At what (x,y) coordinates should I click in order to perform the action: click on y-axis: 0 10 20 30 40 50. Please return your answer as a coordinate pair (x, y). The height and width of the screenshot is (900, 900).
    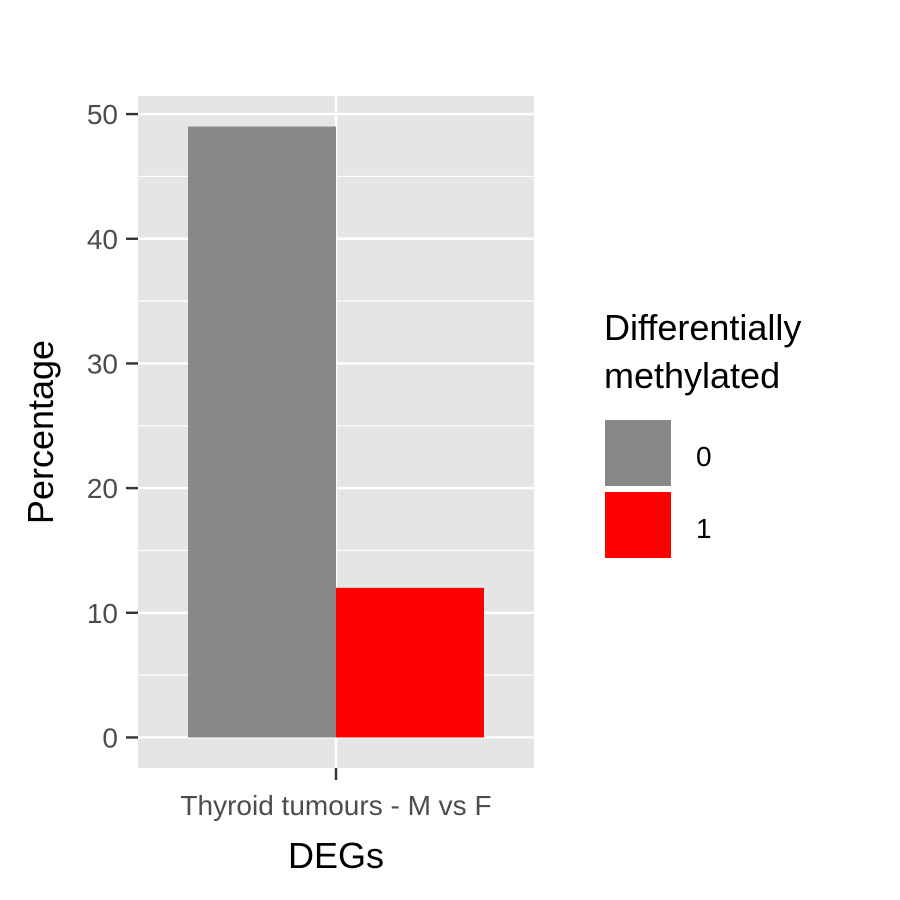
    Looking at the image, I should click on (112, 426).